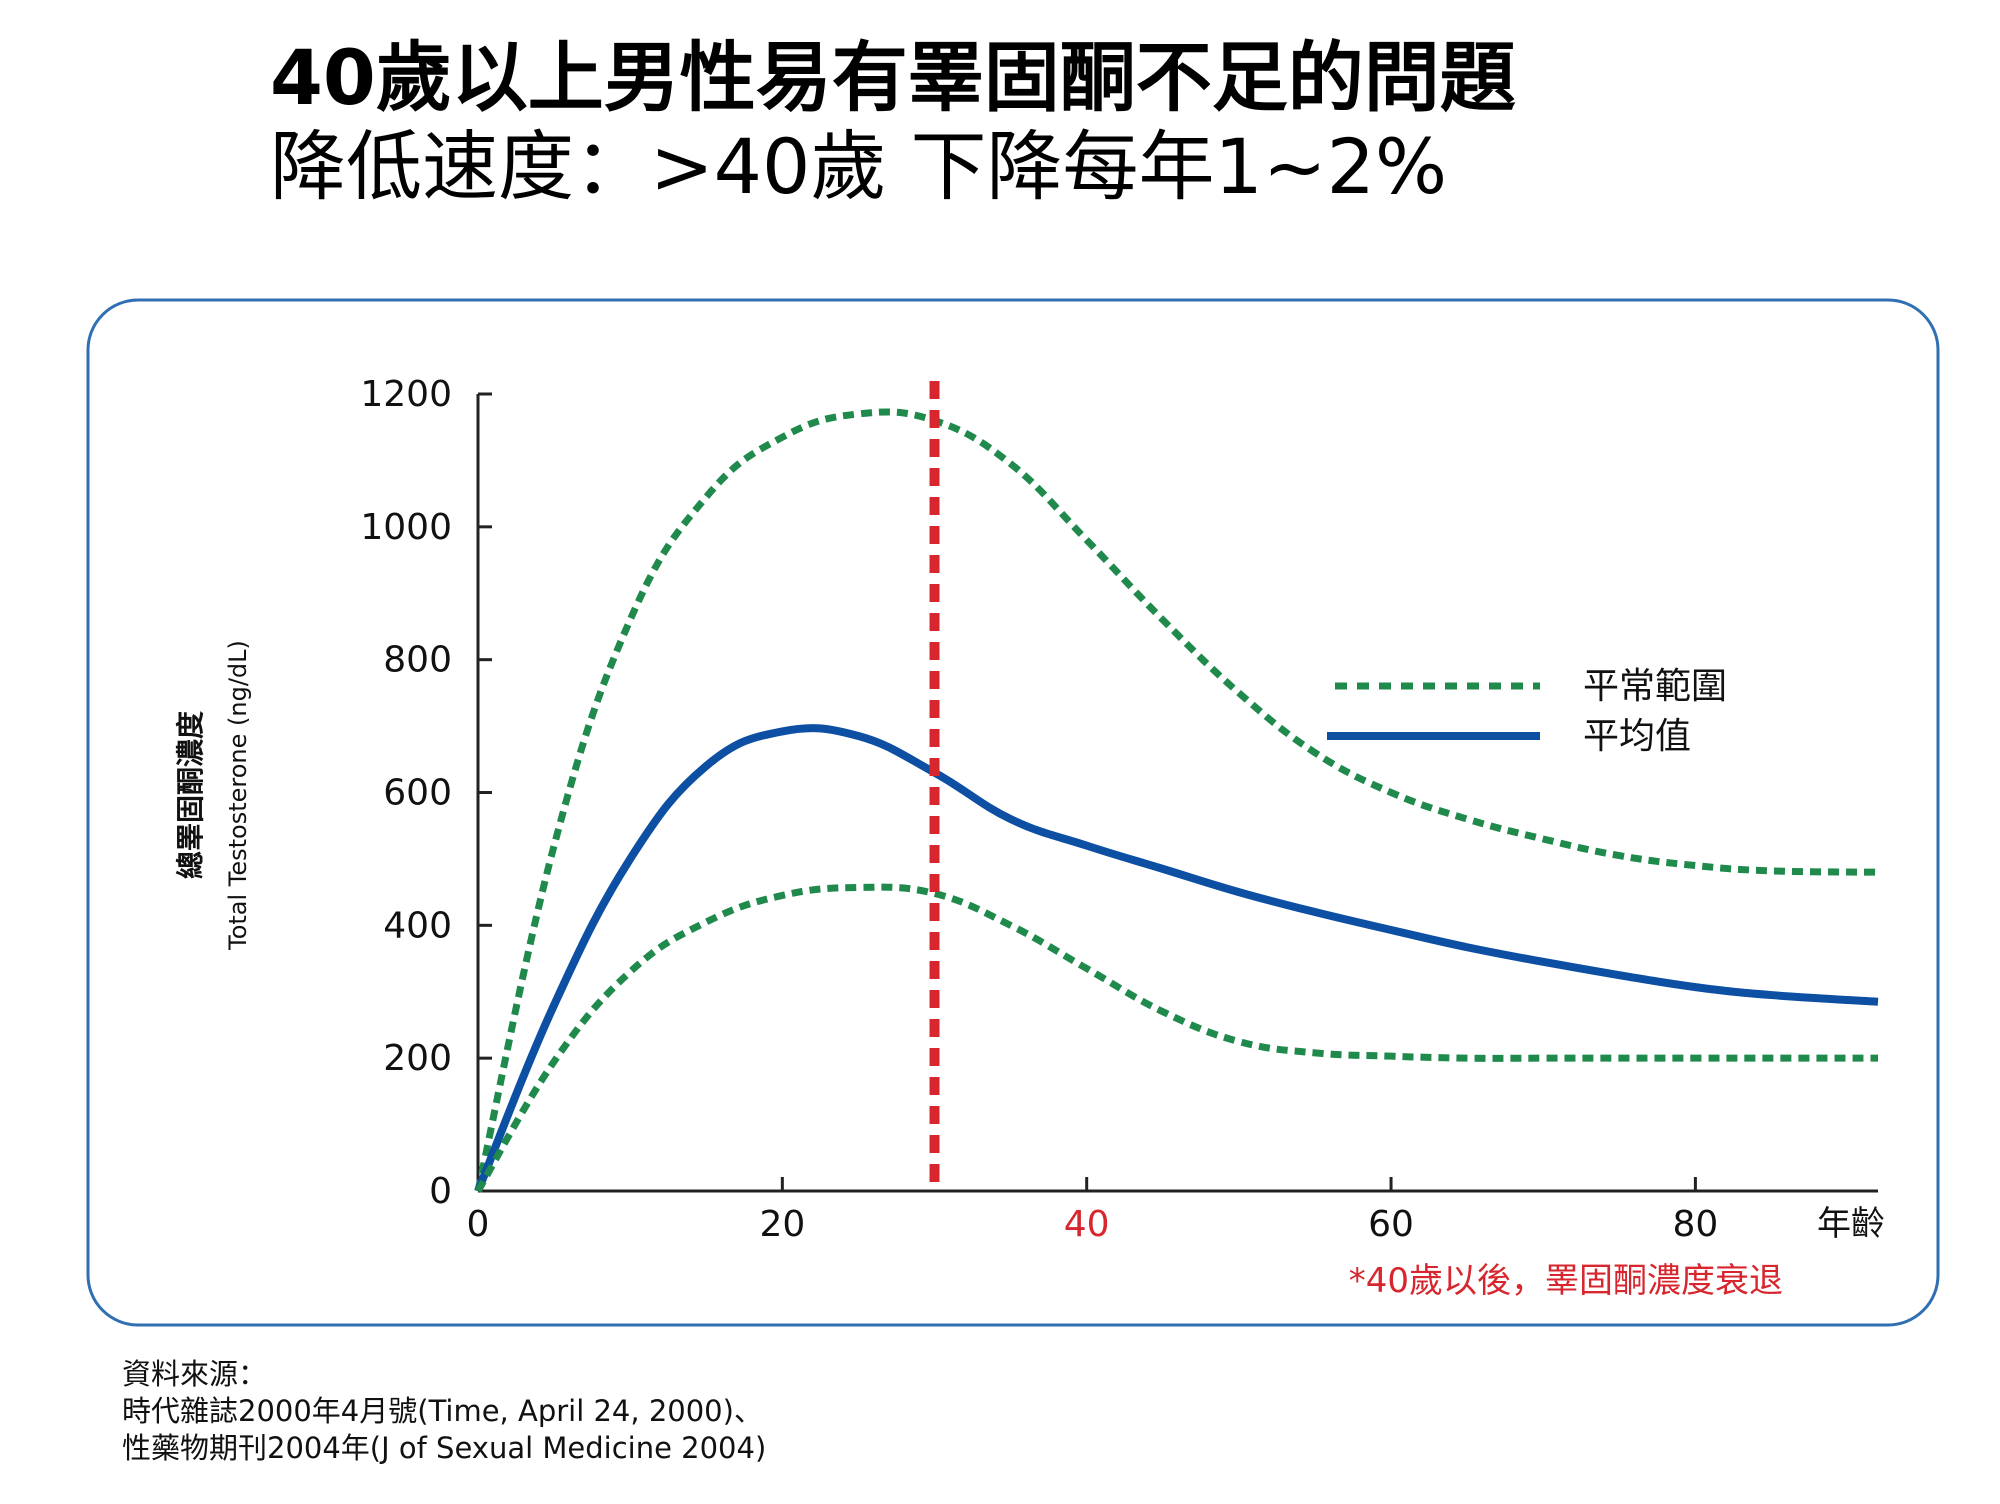  What do you see at coordinates (406, 527) in the screenshot?
I see `y-tick-label: 1000` at bounding box center [406, 527].